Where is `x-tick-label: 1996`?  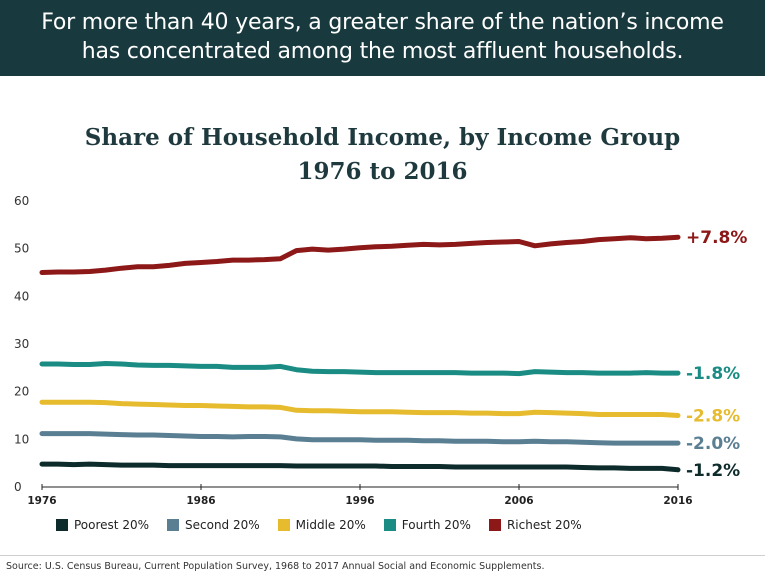 x-tick-label: 1996 is located at coordinates (359, 501).